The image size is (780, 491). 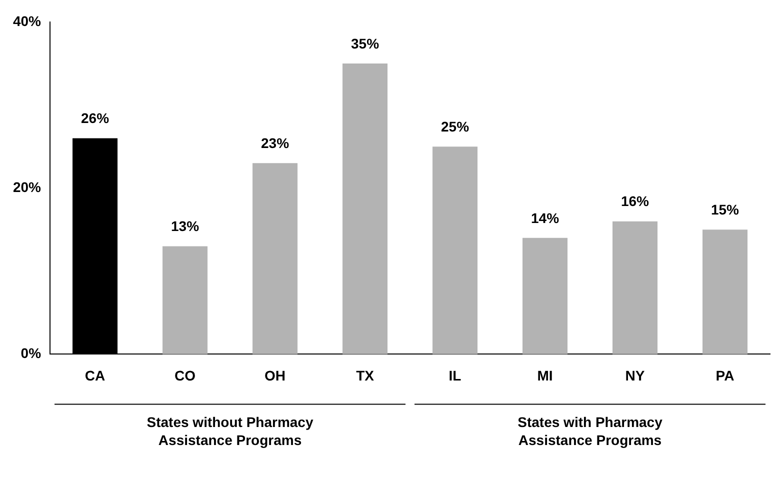 I want to click on text: States without Pharmacy Assistance Programs, so click(x=230, y=431).